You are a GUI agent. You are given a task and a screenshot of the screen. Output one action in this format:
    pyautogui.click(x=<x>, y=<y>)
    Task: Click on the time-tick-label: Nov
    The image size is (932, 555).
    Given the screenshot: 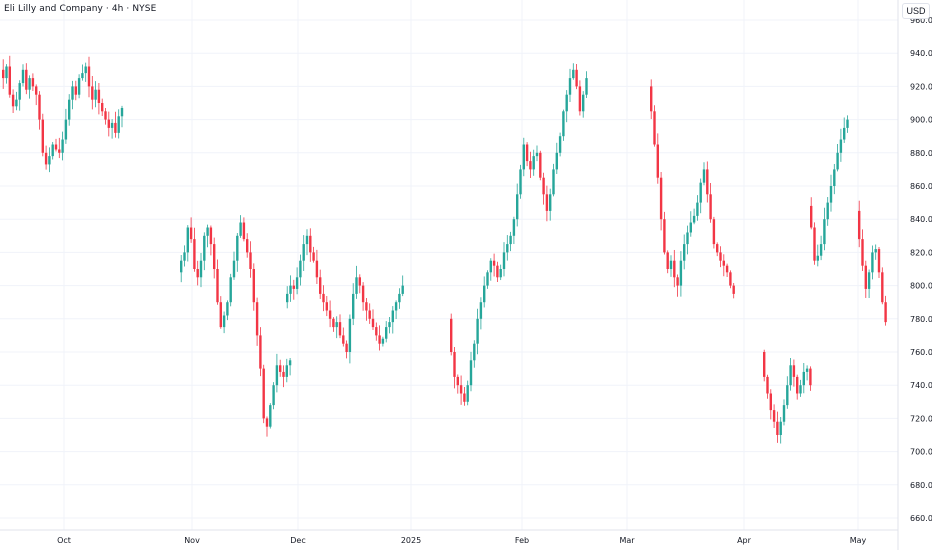 What is the action you would take?
    pyautogui.click(x=192, y=540)
    